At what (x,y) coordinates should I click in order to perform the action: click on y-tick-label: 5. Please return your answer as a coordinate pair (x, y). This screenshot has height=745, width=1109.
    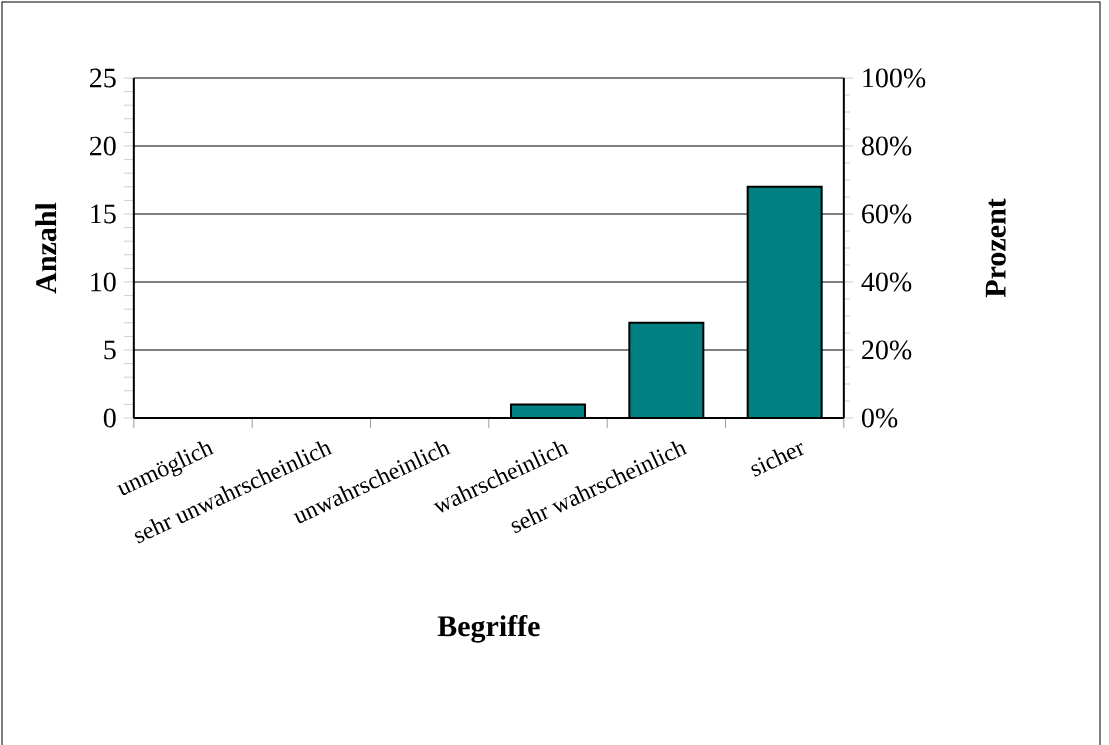
    Looking at the image, I should click on (110, 350).